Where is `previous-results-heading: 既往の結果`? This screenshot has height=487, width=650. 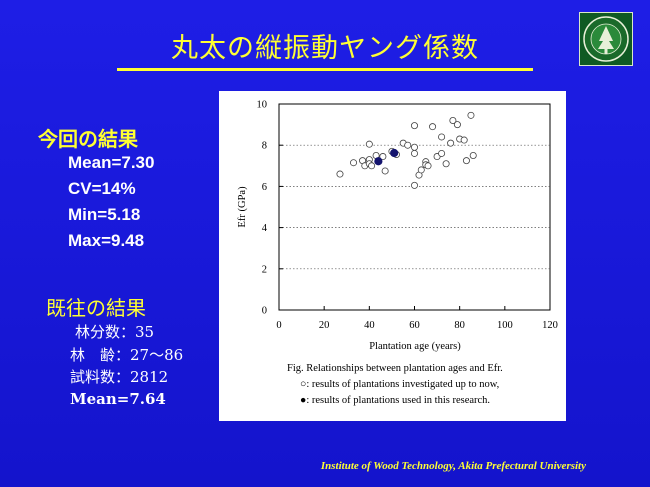
previous-results-heading: 既往の結果 is located at coordinates (96, 308).